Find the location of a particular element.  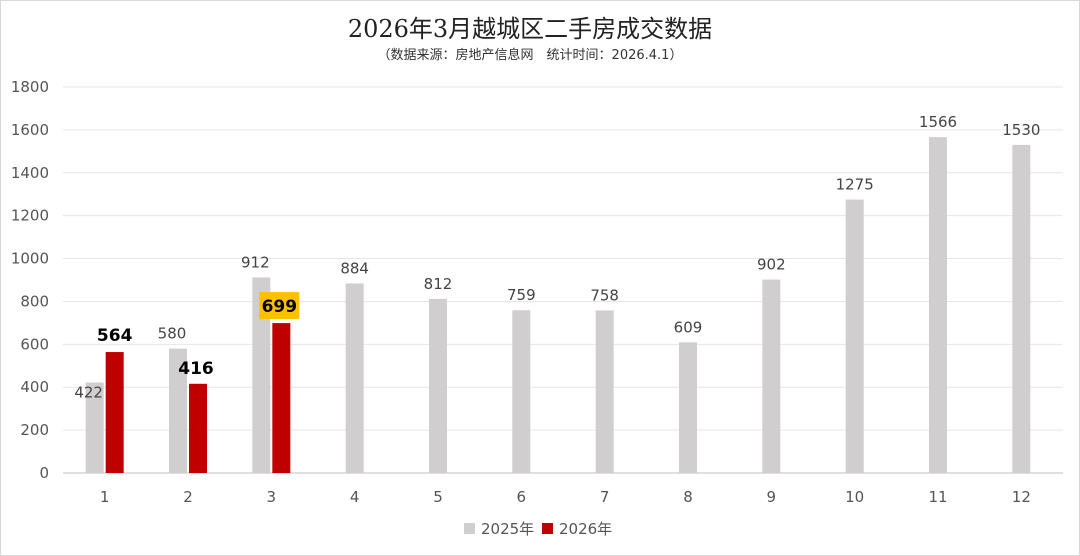

x-axis-ticks: 1 2 3 4 5 6 7 8 9 10 11 12 is located at coordinates (565, 497).